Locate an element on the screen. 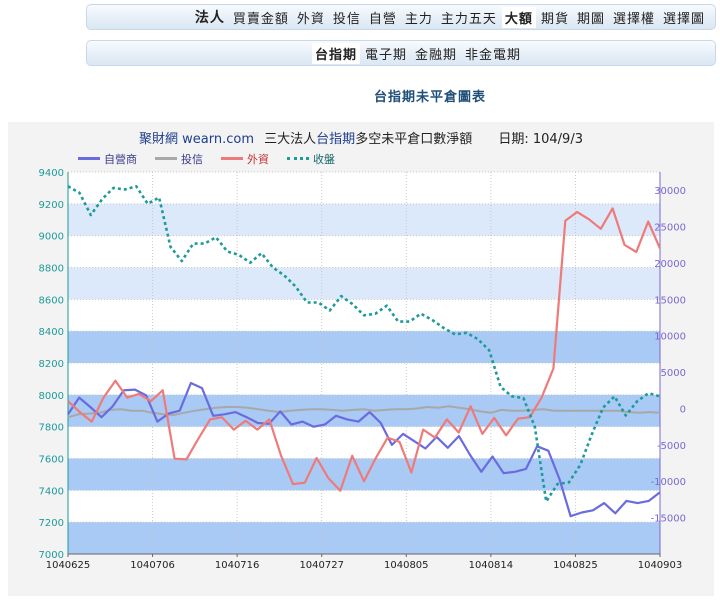  right-tick-label: -10000 is located at coordinates (668, 482).